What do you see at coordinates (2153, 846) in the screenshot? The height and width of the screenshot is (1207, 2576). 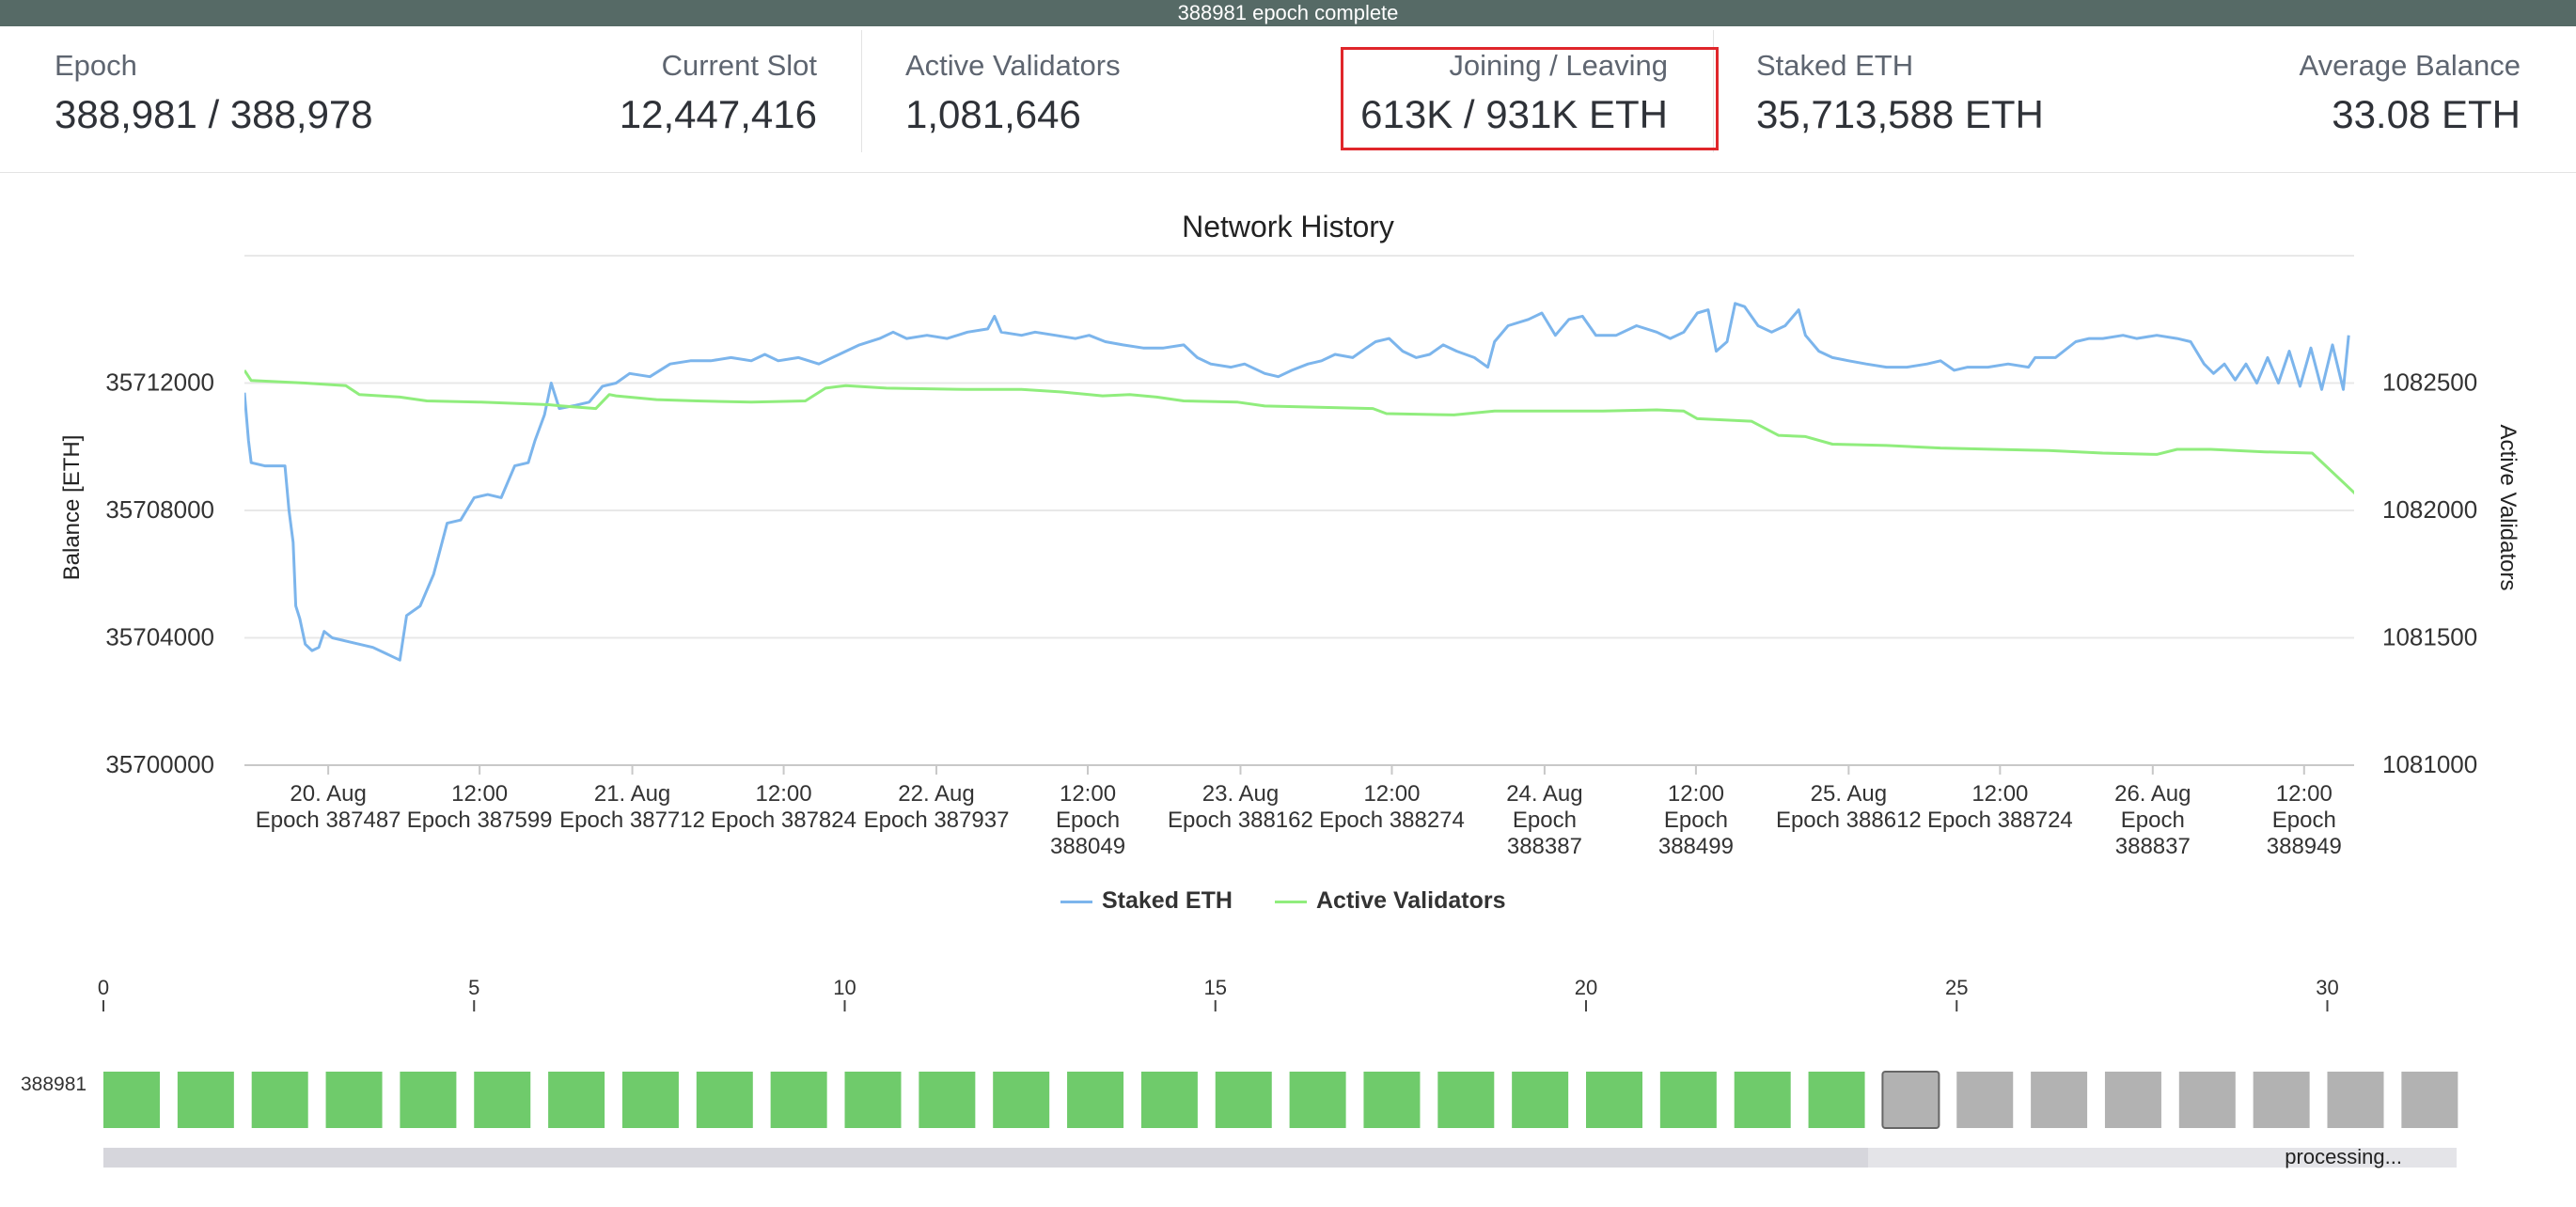 I see `x-tick-label: 388837` at bounding box center [2153, 846].